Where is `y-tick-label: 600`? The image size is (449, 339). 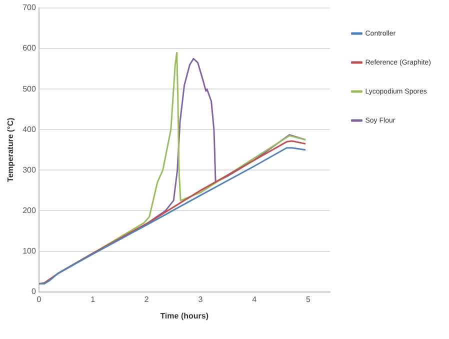 y-tick-label: 600 is located at coordinates (29, 48).